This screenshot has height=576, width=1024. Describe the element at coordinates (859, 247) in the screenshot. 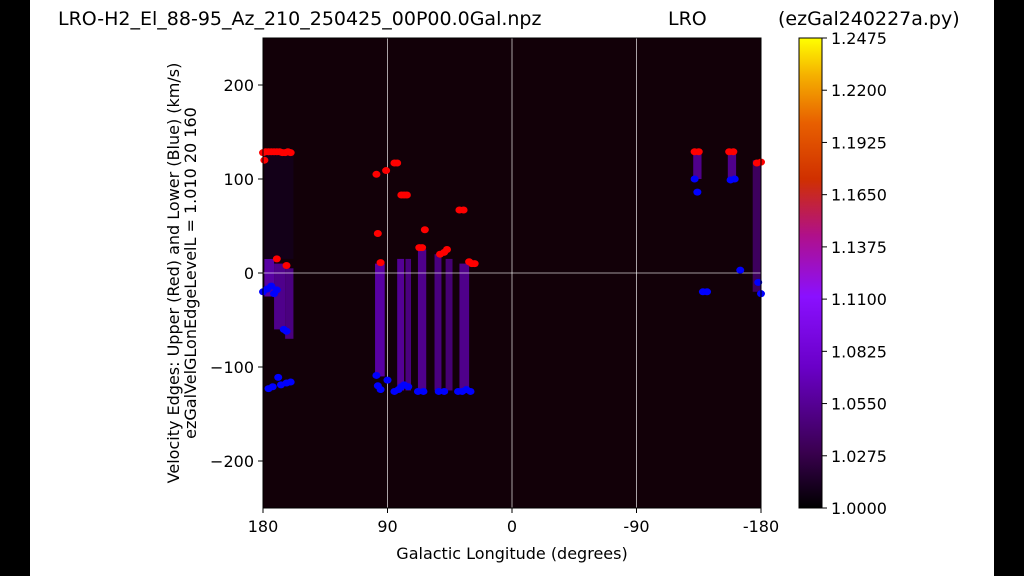

I see `colorbar-tick-label: 1.1375` at that location.